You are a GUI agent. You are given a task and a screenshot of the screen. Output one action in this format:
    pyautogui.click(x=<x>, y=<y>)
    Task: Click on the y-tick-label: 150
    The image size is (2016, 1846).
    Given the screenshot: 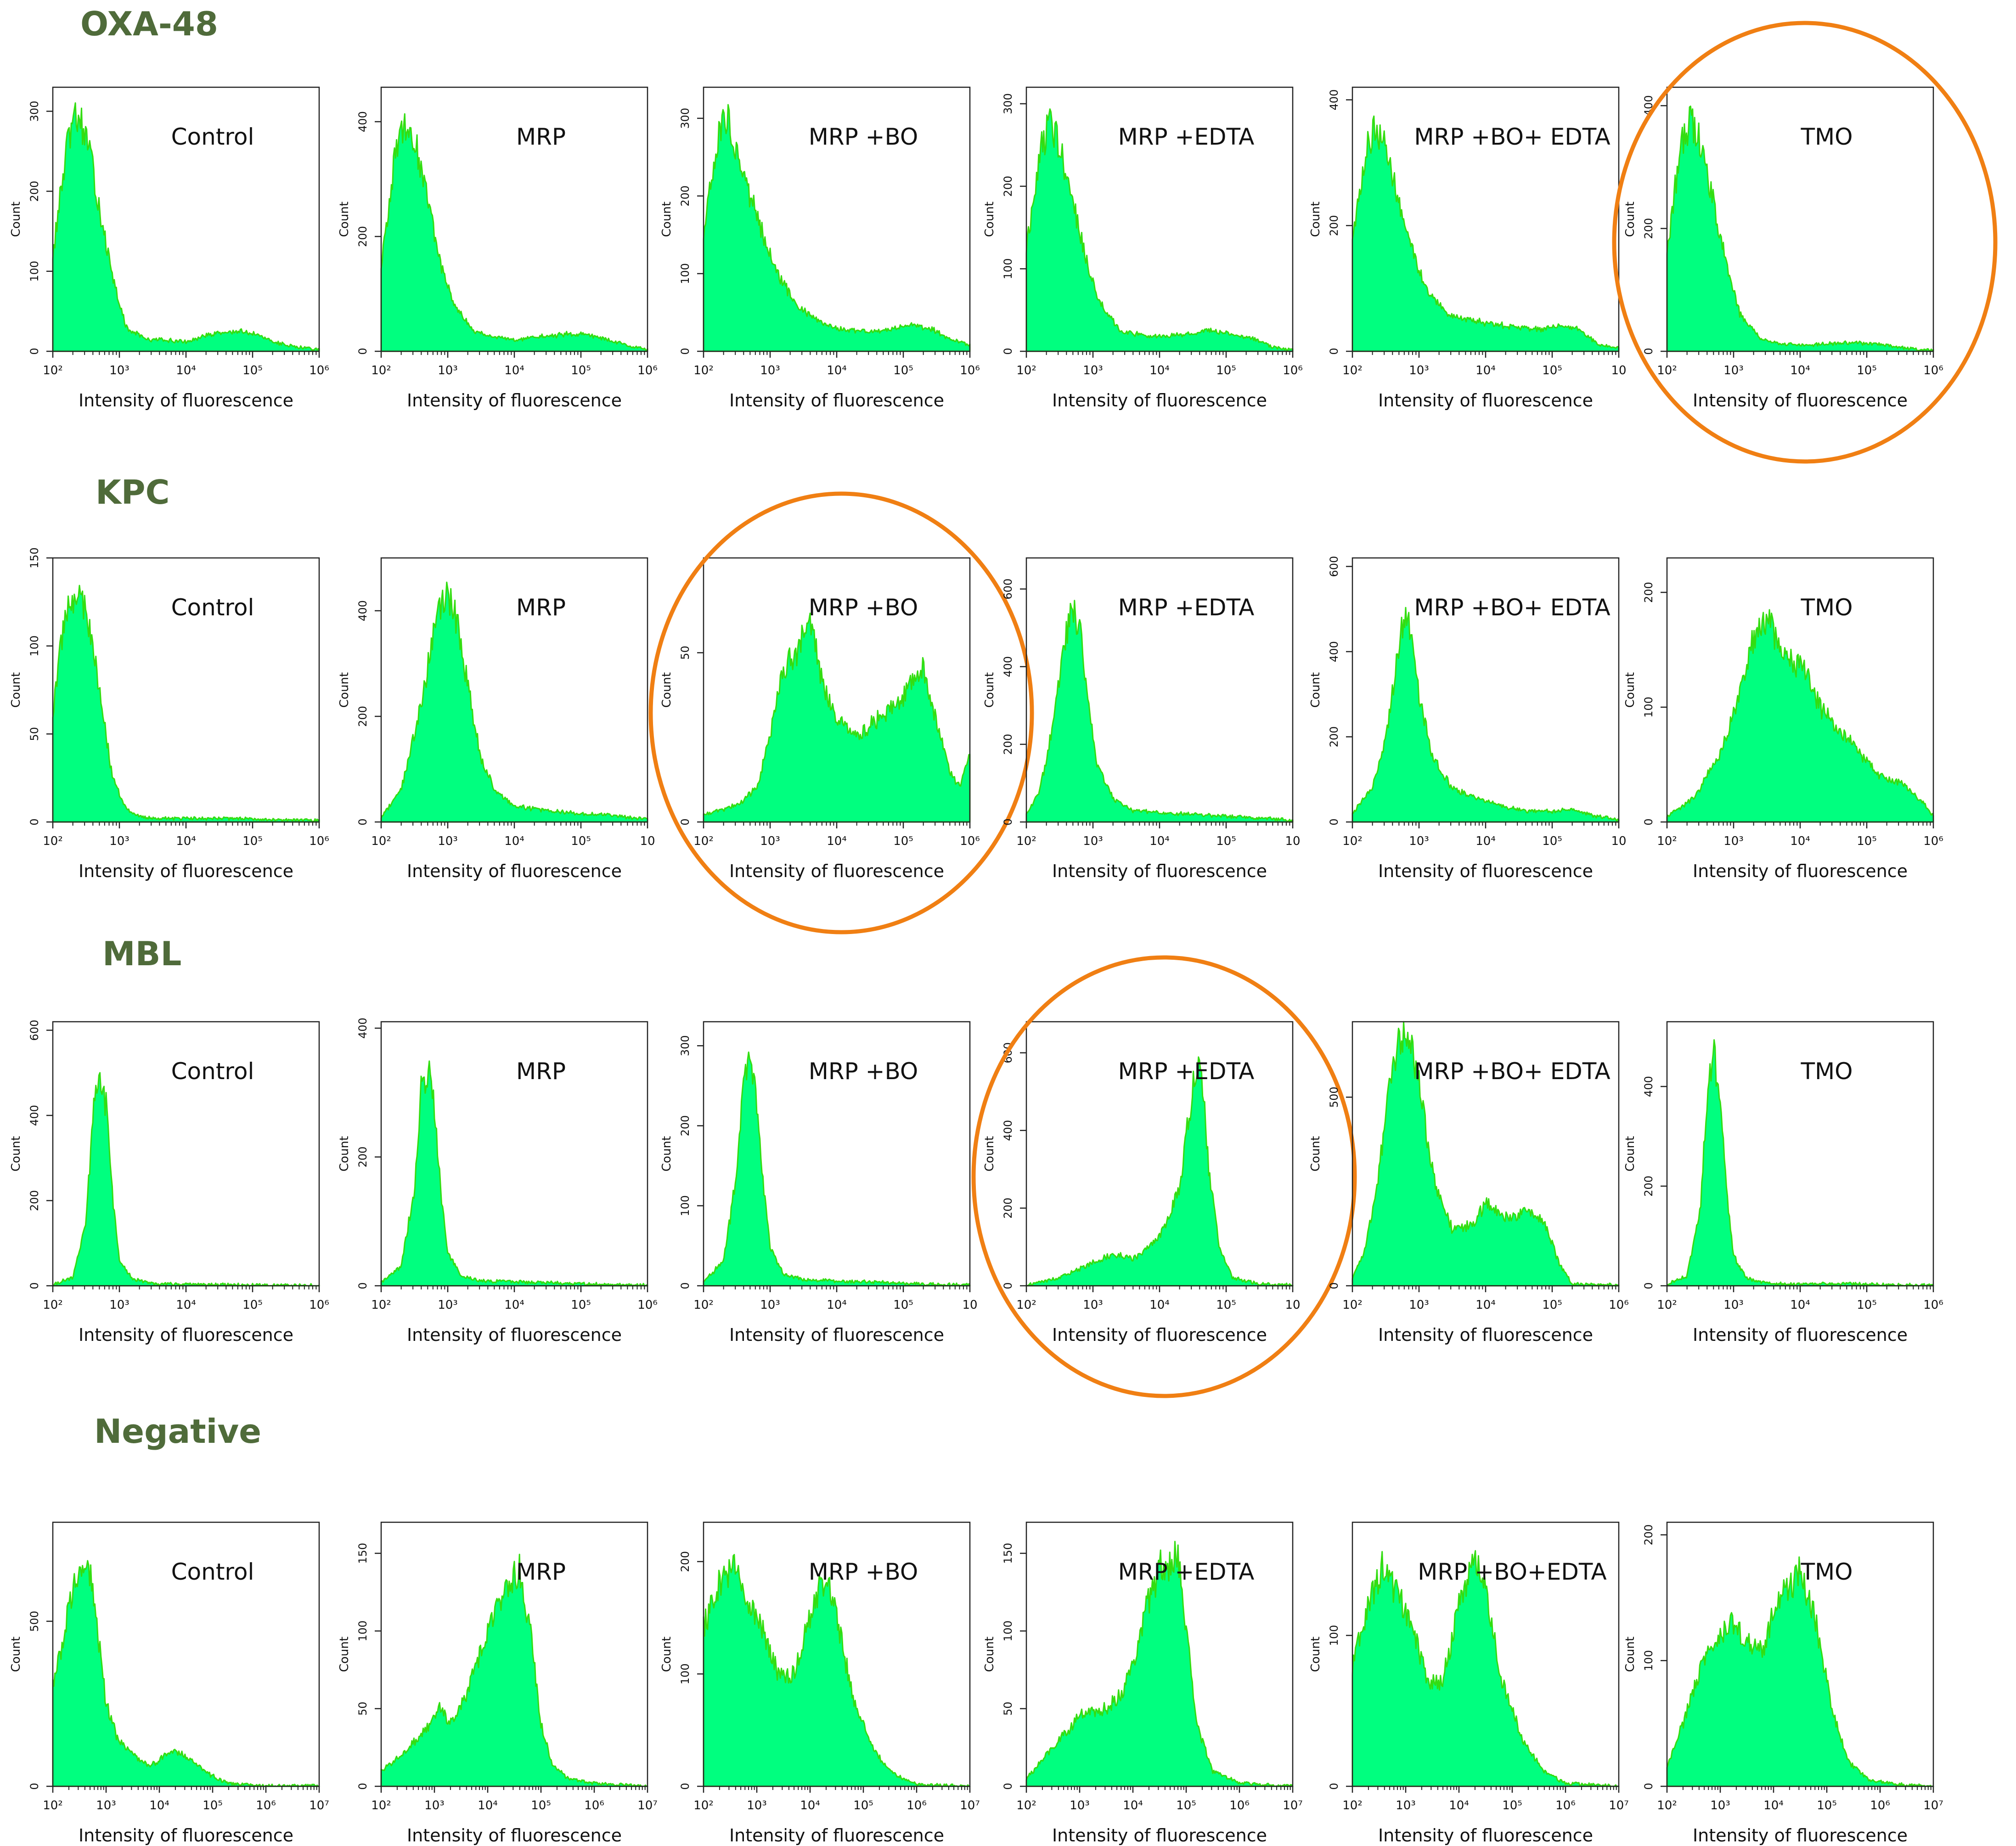 What is the action you would take?
    pyautogui.click(x=363, y=1553)
    